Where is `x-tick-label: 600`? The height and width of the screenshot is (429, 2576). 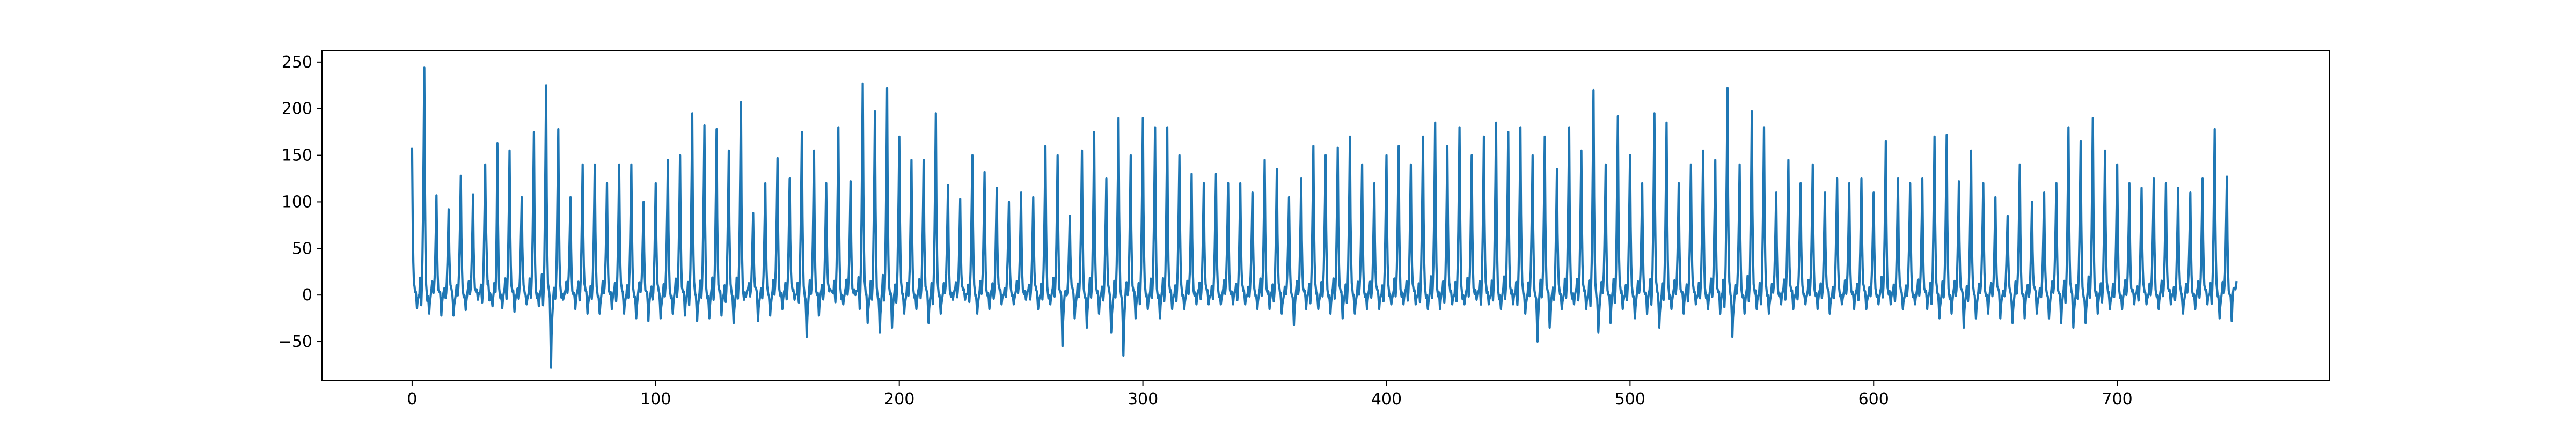
x-tick-label: 600 is located at coordinates (1873, 399).